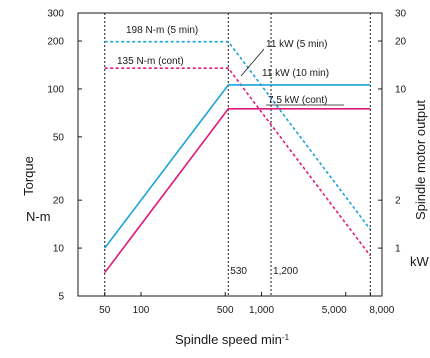  Describe the element at coordinates (59, 137) in the screenshot. I see `y-left-tick-label-3: 50` at that location.